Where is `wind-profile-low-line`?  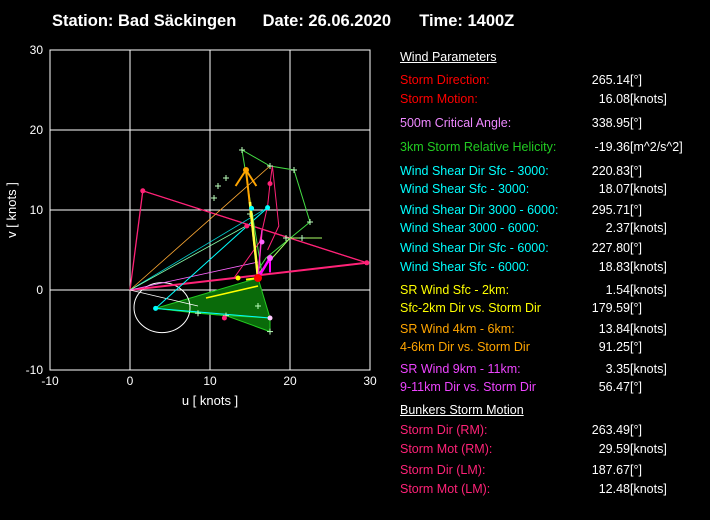 wind-profile-low-line is located at coordinates (213, 313).